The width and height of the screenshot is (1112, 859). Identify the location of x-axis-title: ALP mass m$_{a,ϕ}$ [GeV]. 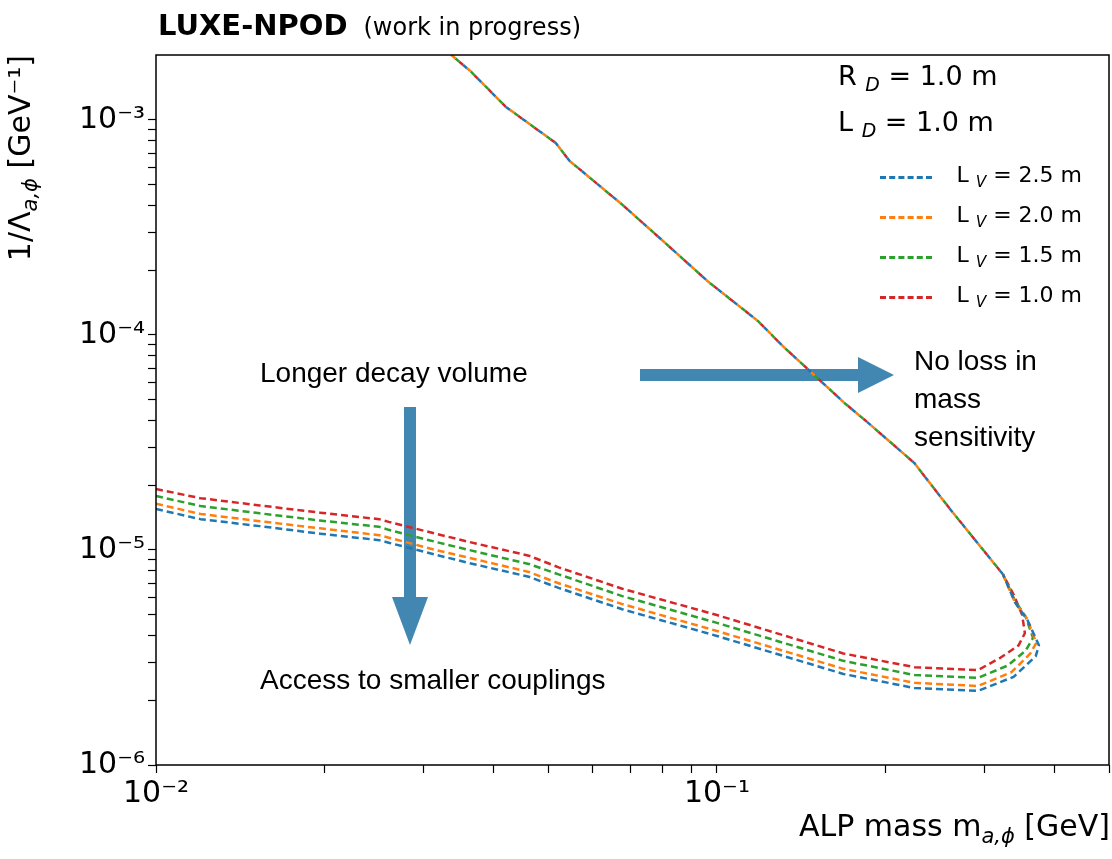
(954, 828).